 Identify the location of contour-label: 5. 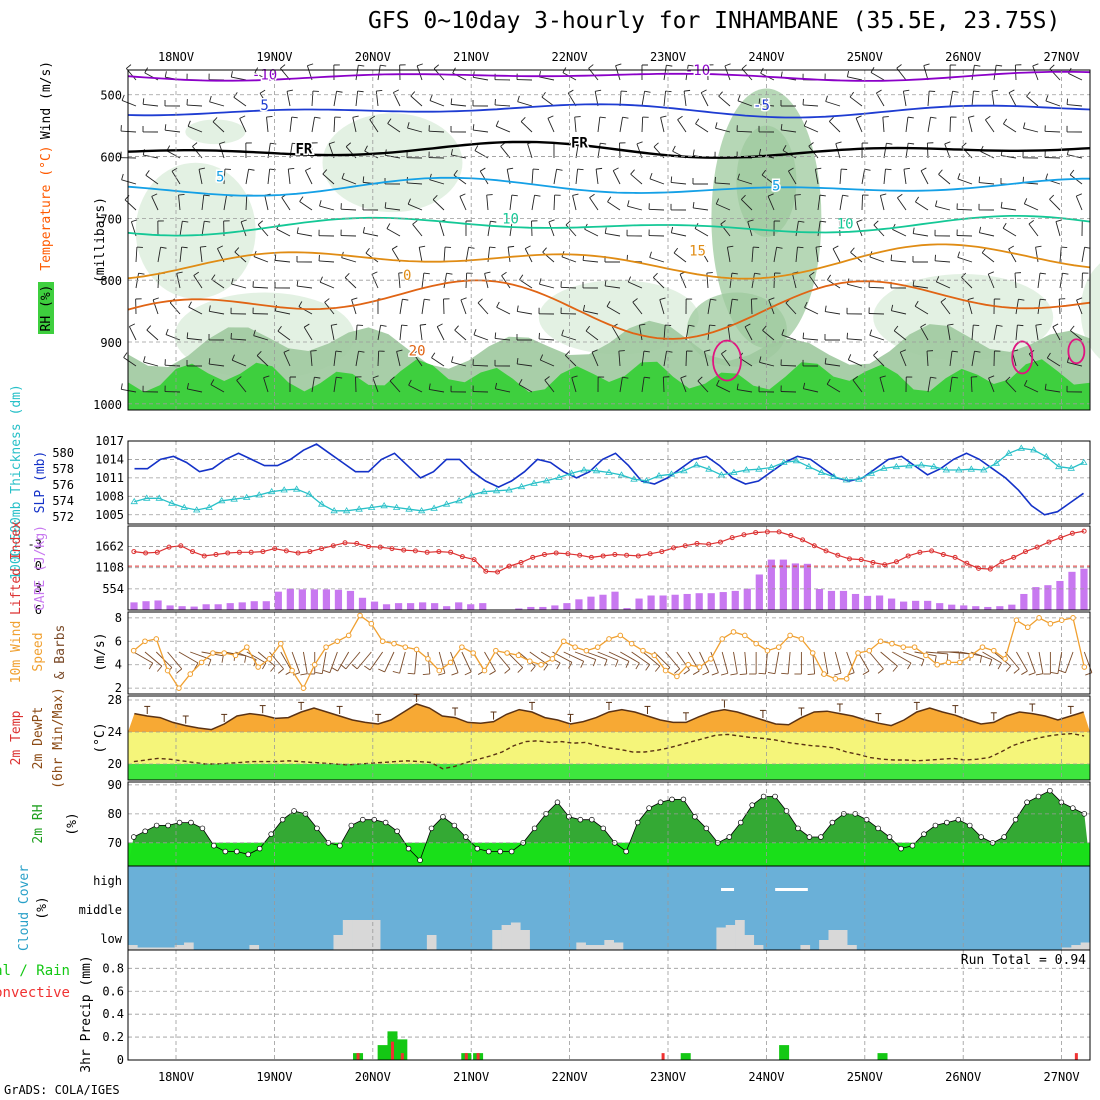
(264, 106).